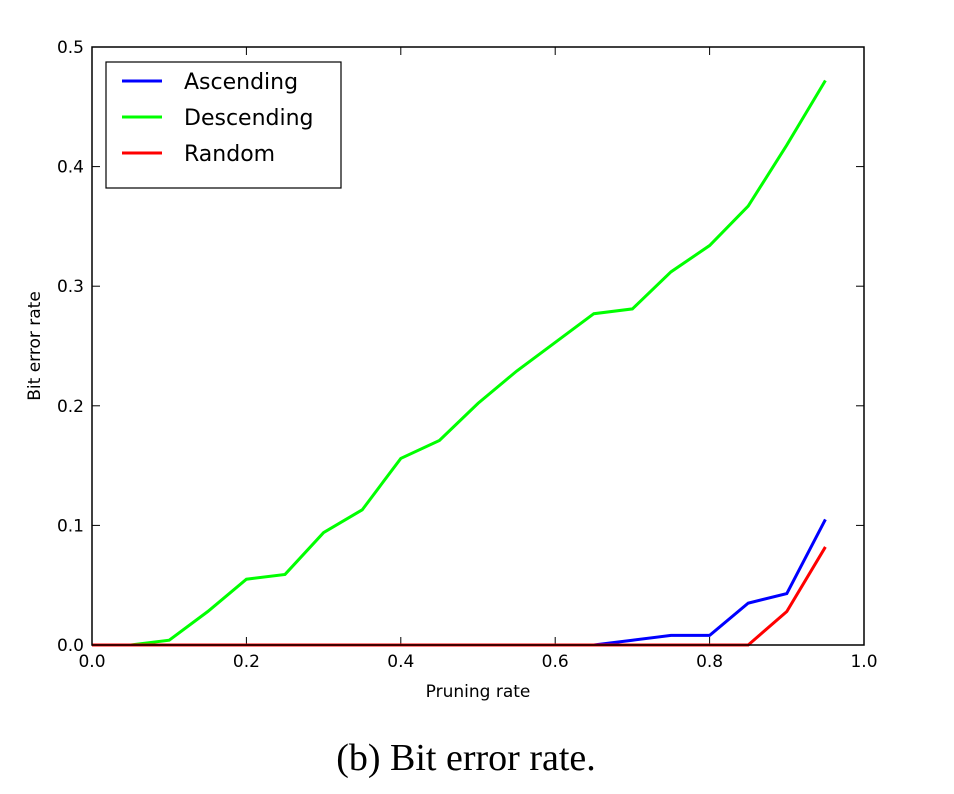  What do you see at coordinates (459, 582) in the screenshot?
I see `line` at bounding box center [459, 582].